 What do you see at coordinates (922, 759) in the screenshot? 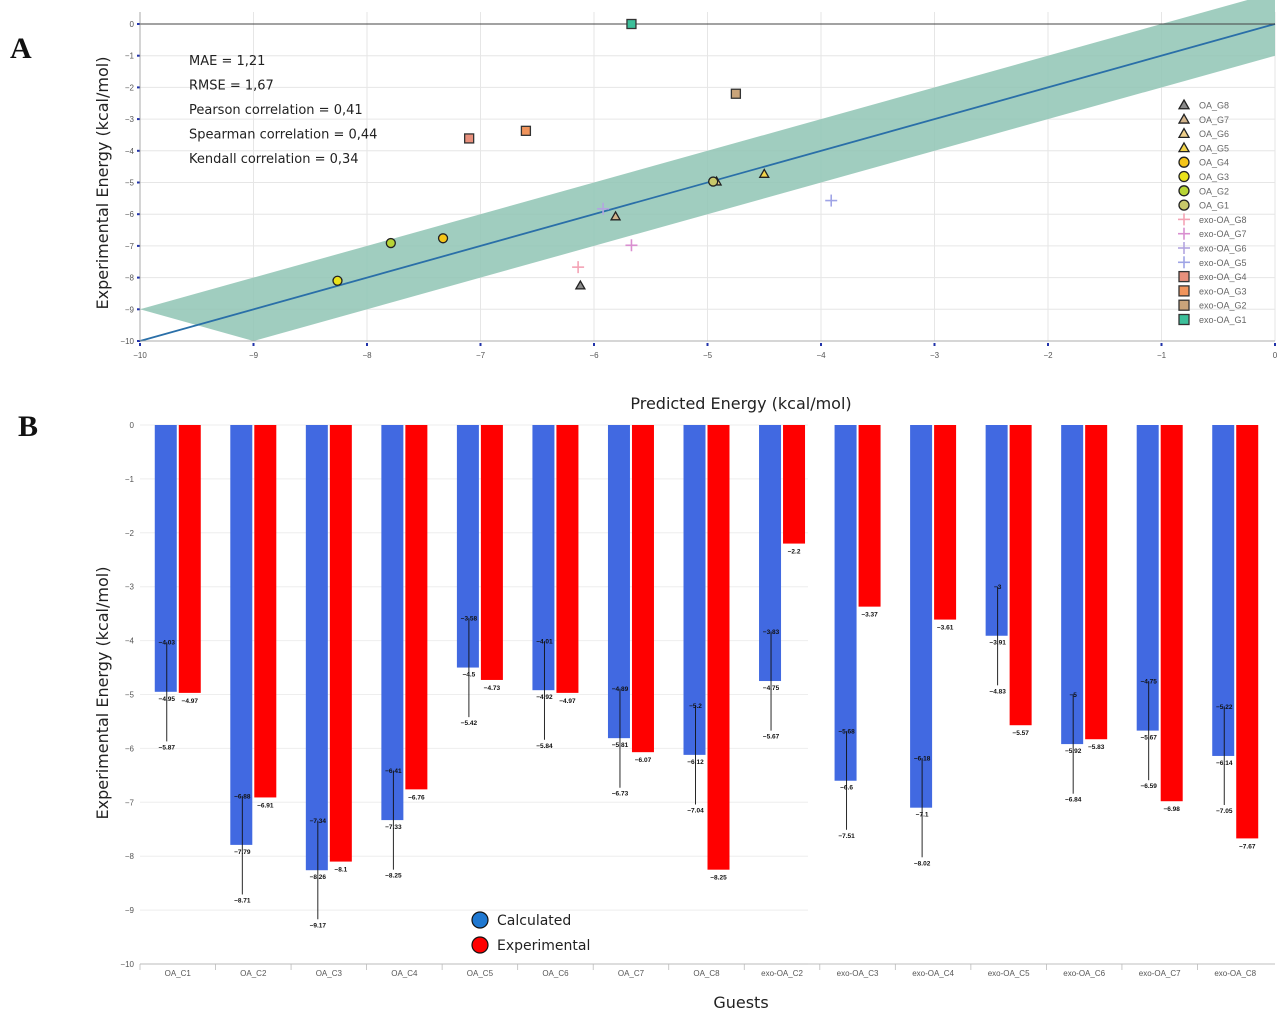
I see `bar-upper-label: −6.18` at bounding box center [922, 759].